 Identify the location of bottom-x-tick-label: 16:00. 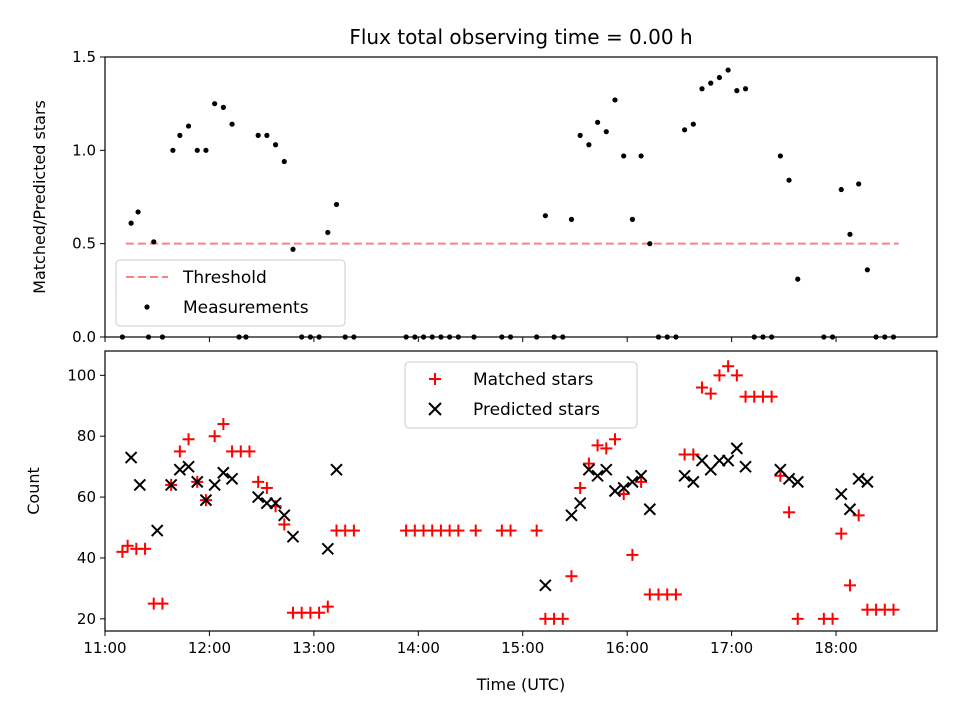
(627, 648).